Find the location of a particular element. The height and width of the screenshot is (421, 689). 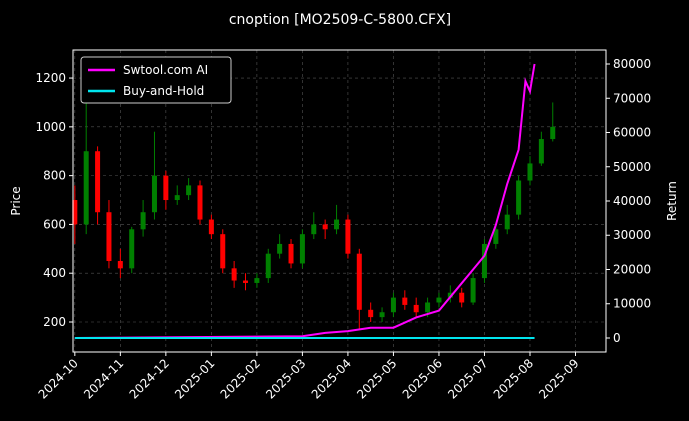

chart-title: cnoption [MO2509-C-5800.CFX] is located at coordinates (340, 20).